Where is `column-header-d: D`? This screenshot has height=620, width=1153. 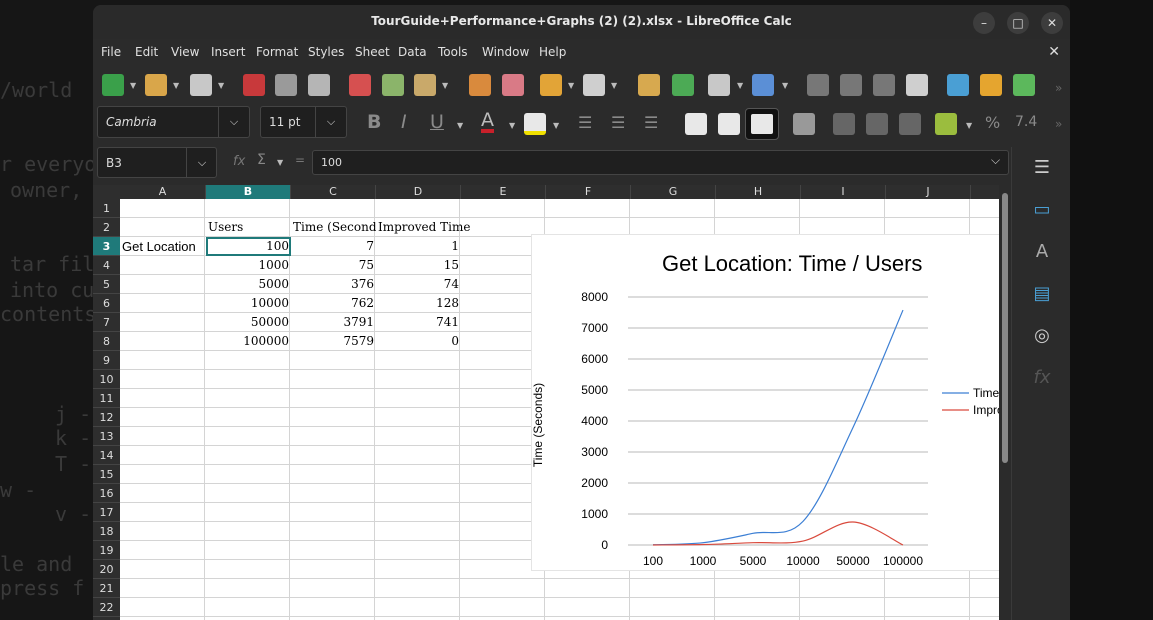
column-header-d: D is located at coordinates (418, 192).